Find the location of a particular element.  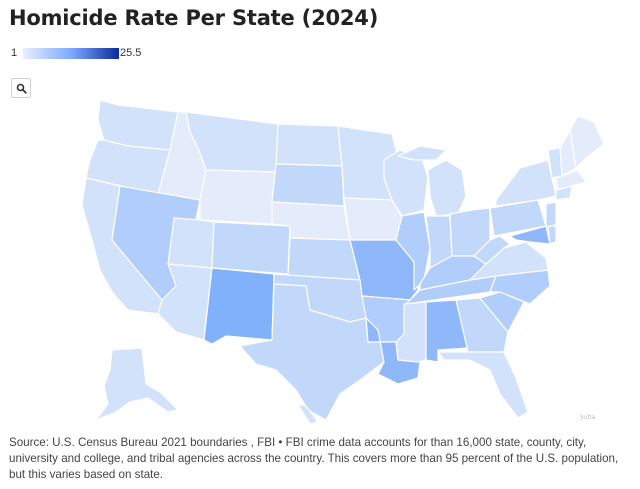

state-wy is located at coordinates (238, 197).